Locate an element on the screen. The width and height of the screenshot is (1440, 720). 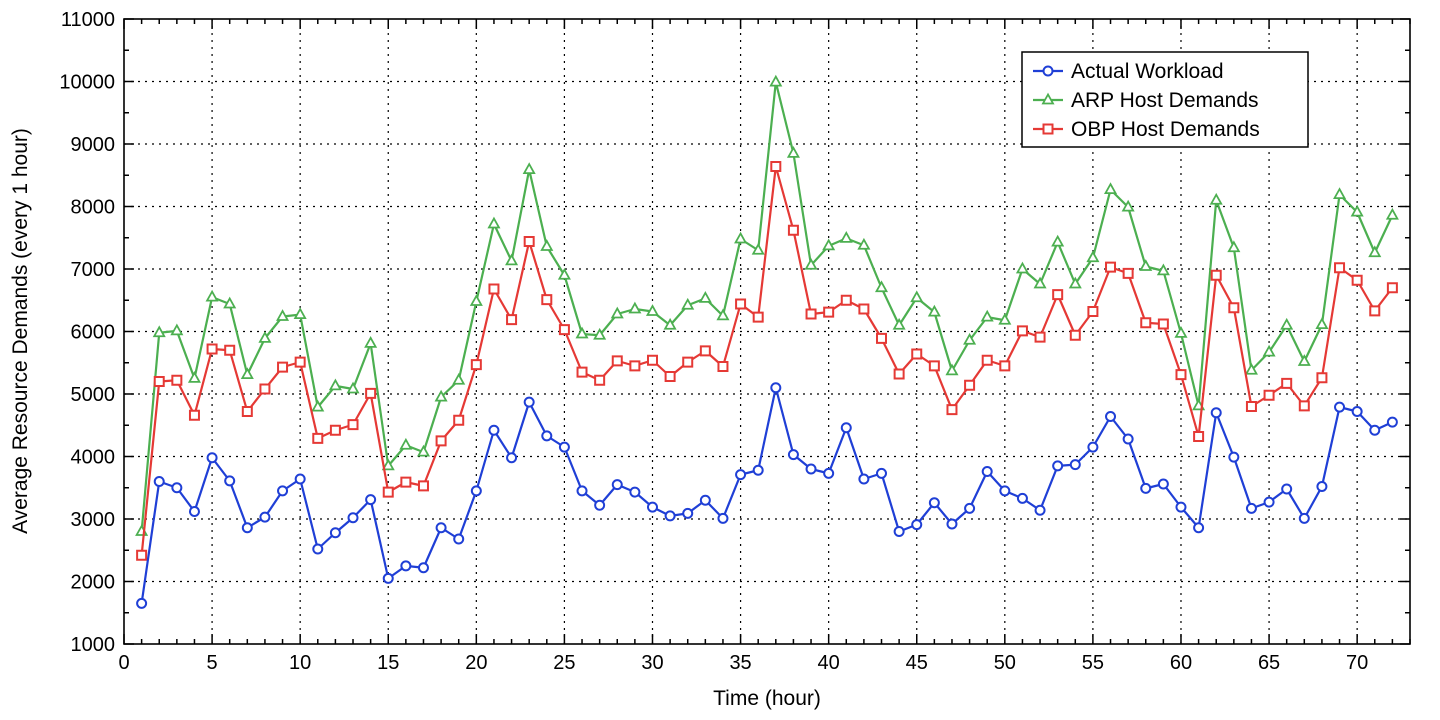
legend-item-arp-host-demands: ARP Host Demands is located at coordinates (1146, 100).